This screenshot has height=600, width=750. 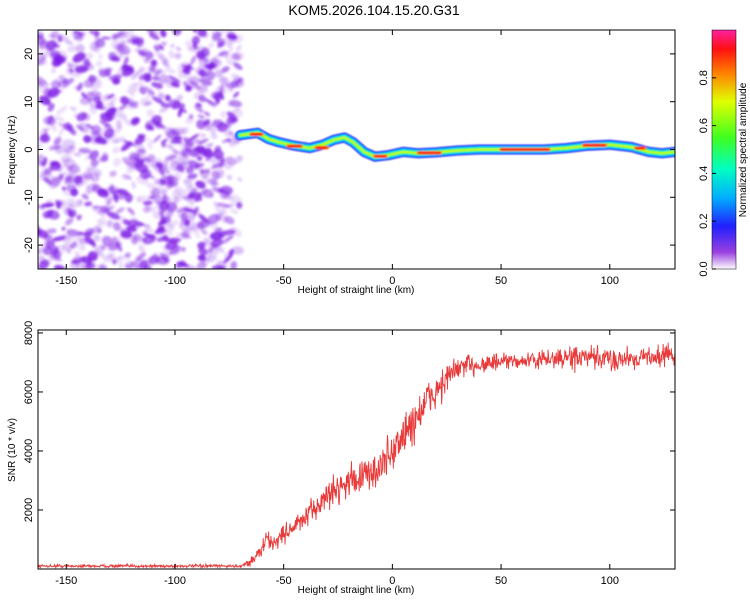 I want to click on spectrogram-y-tick-label: 20, so click(x=29, y=54).